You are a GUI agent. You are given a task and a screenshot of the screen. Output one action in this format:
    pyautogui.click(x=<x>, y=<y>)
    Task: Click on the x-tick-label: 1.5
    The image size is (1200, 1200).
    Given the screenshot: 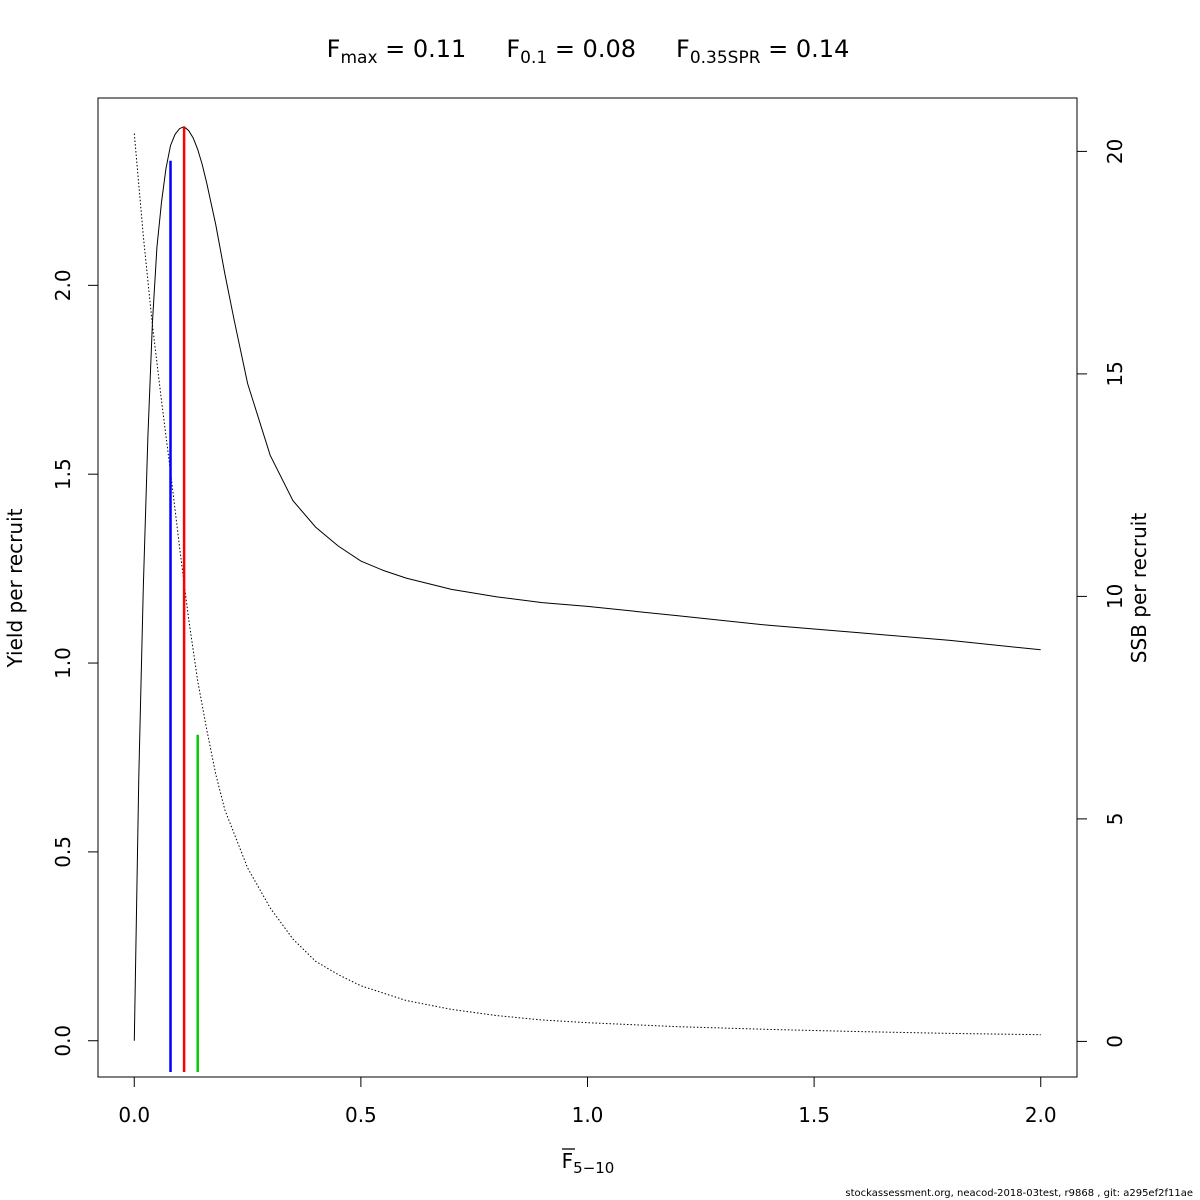 What is the action you would take?
    pyautogui.click(x=814, y=1115)
    